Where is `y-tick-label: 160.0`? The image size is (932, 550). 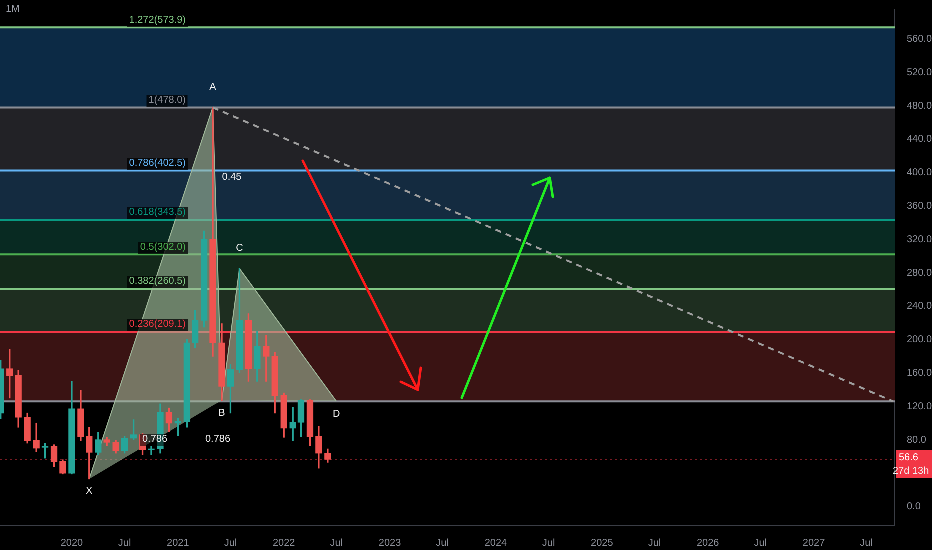 y-tick-label: 160.0 is located at coordinates (919, 373).